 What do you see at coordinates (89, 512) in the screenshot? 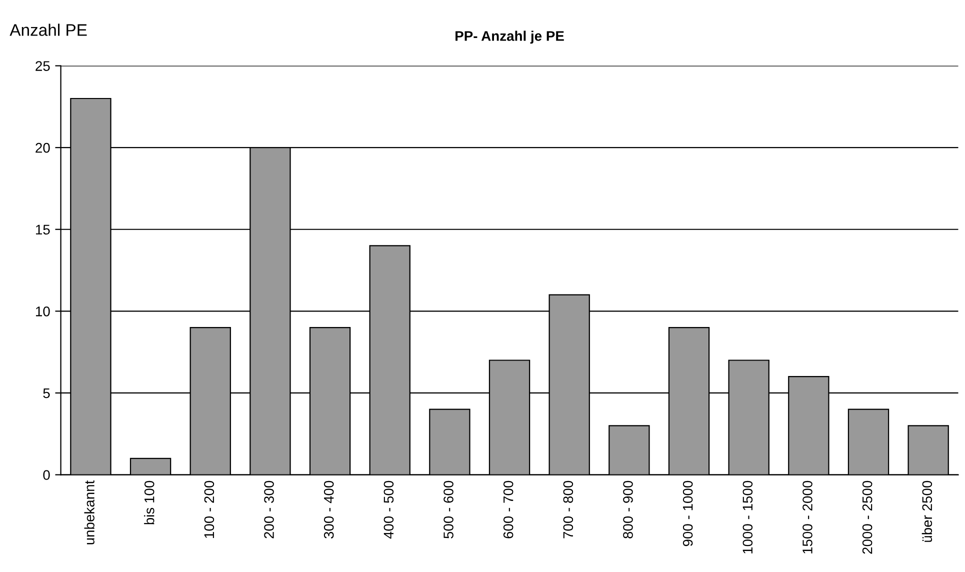
I see `x-tick-label: unbekannt` at bounding box center [89, 512].